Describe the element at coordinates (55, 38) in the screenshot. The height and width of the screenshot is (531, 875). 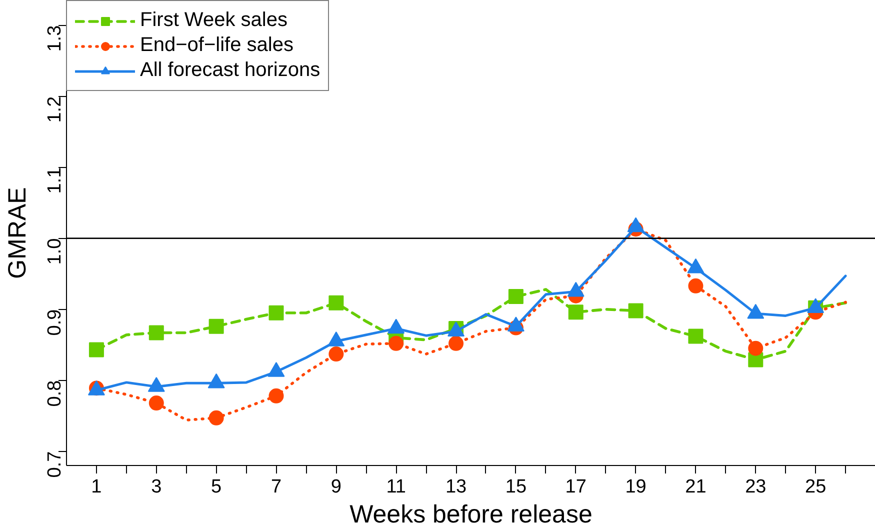
I see `y-tick-label: 1.3` at that location.